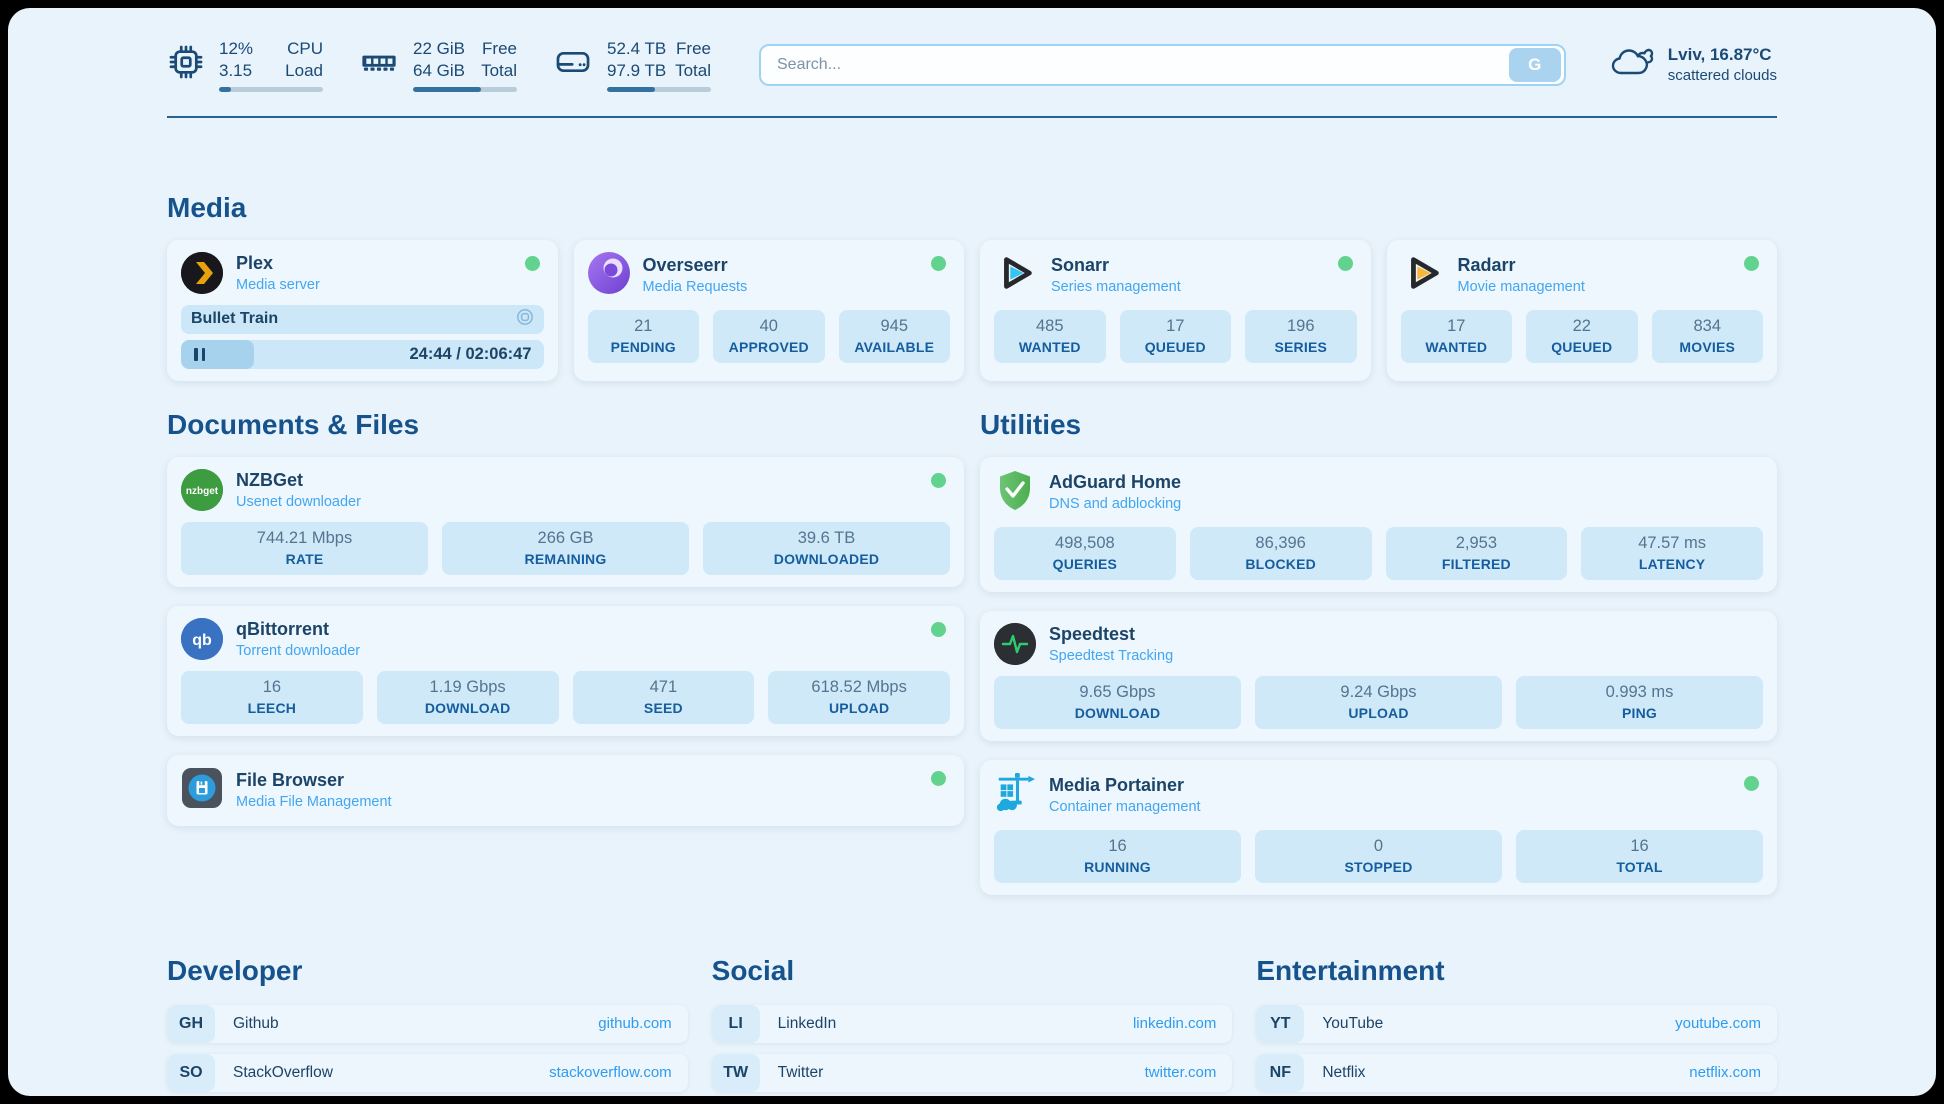 This screenshot has height=1104, width=1944. Describe the element at coordinates (735, 1072) in the screenshot. I see `bookmark-abbr: TW` at that location.